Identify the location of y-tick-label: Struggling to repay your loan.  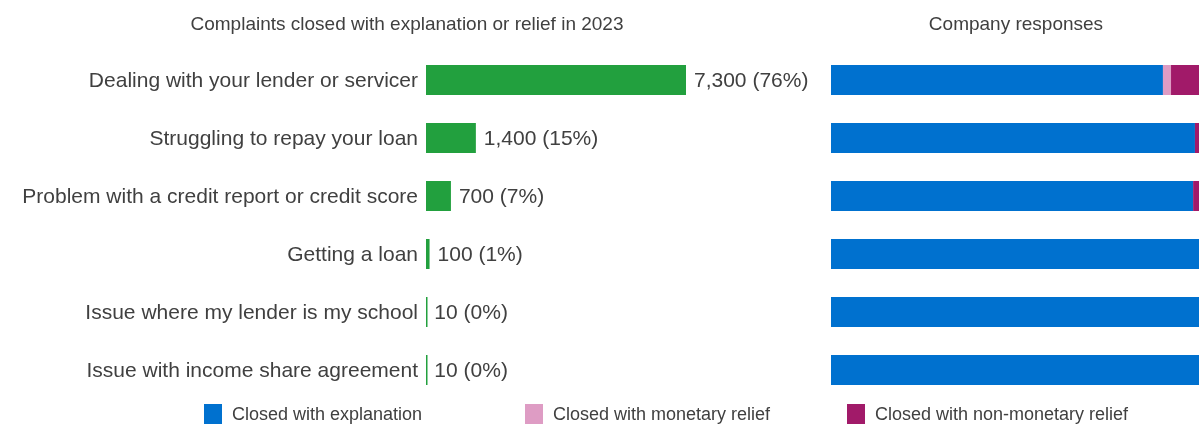
(283, 138).